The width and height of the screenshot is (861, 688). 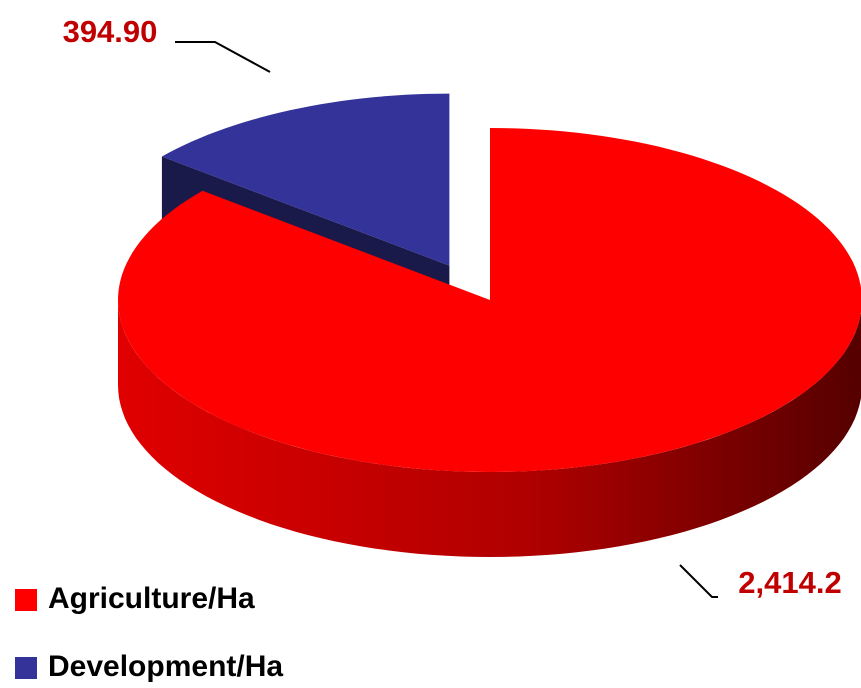 I want to click on legend-label: Agriculture/Ha, so click(x=151, y=598).